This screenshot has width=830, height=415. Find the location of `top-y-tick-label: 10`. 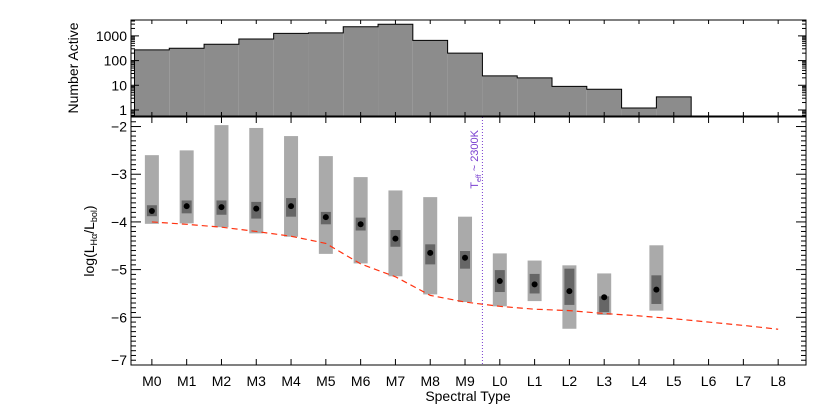

top-y-tick-label: 10 is located at coordinates (119, 85).